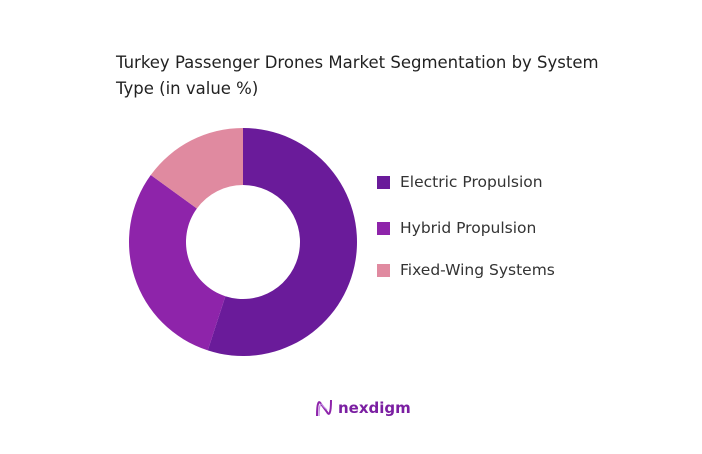 The image size is (702, 454). What do you see at coordinates (282, 242) in the screenshot?
I see `donut-slice-electric-propulsion` at bounding box center [282, 242].